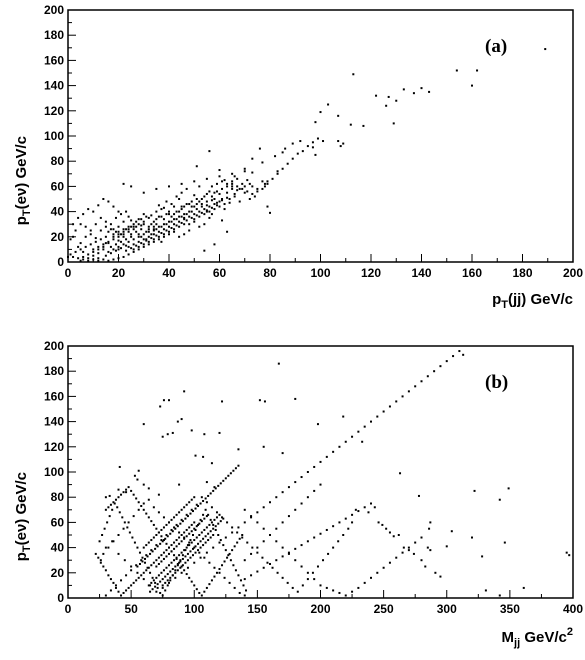 This screenshot has height=660, width=585. Describe the element at coordinates (194, 609) in the screenshot. I see `x-tick-label-b: 100` at that location.